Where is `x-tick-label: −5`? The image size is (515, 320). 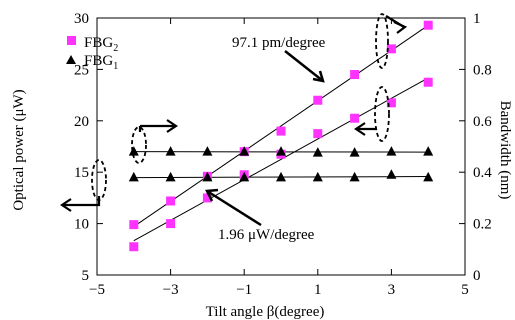
x-tick-label: −5 is located at coordinates (97, 290).